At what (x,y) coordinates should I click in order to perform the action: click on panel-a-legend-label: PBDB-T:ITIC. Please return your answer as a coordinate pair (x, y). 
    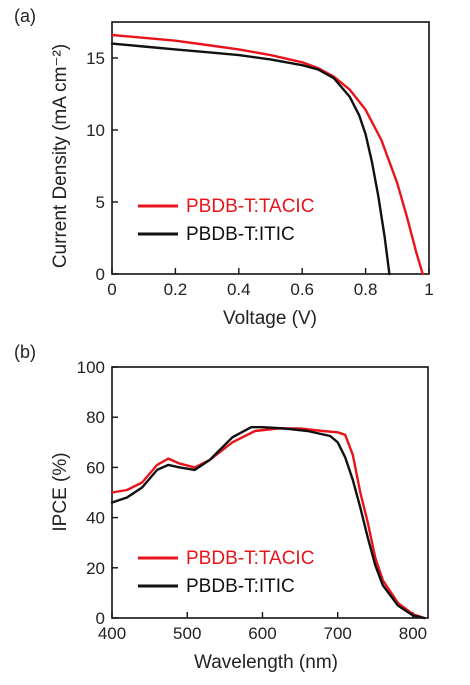
    Looking at the image, I should click on (240, 234).